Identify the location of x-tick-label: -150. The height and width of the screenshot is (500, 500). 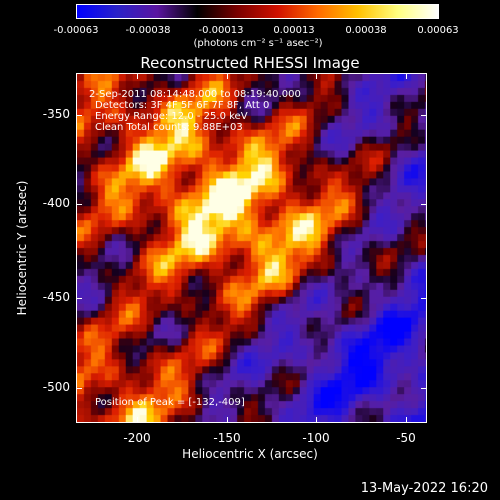
(227, 438).